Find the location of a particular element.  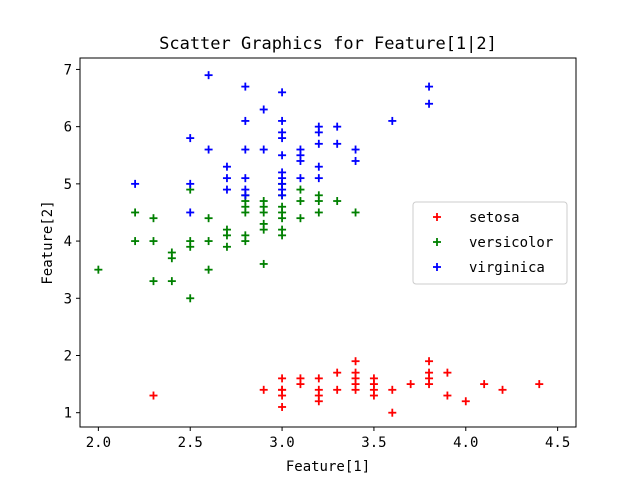

y-tick-label: 1 is located at coordinates (68, 414).